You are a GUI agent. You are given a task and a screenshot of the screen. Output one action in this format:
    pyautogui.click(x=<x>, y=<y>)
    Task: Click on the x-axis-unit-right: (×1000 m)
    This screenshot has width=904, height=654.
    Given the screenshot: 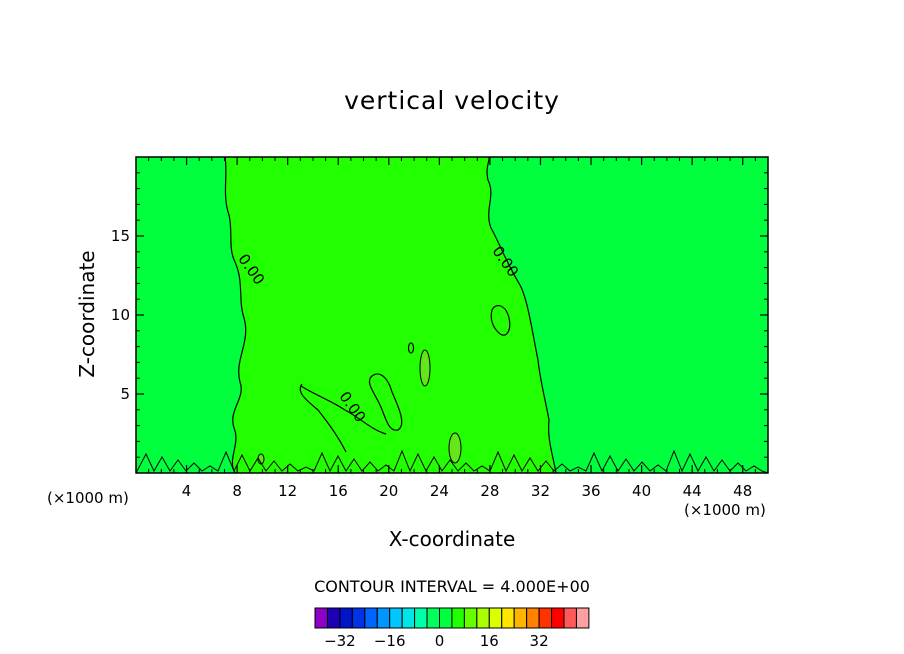 What is the action you would take?
    pyautogui.click(x=725, y=510)
    